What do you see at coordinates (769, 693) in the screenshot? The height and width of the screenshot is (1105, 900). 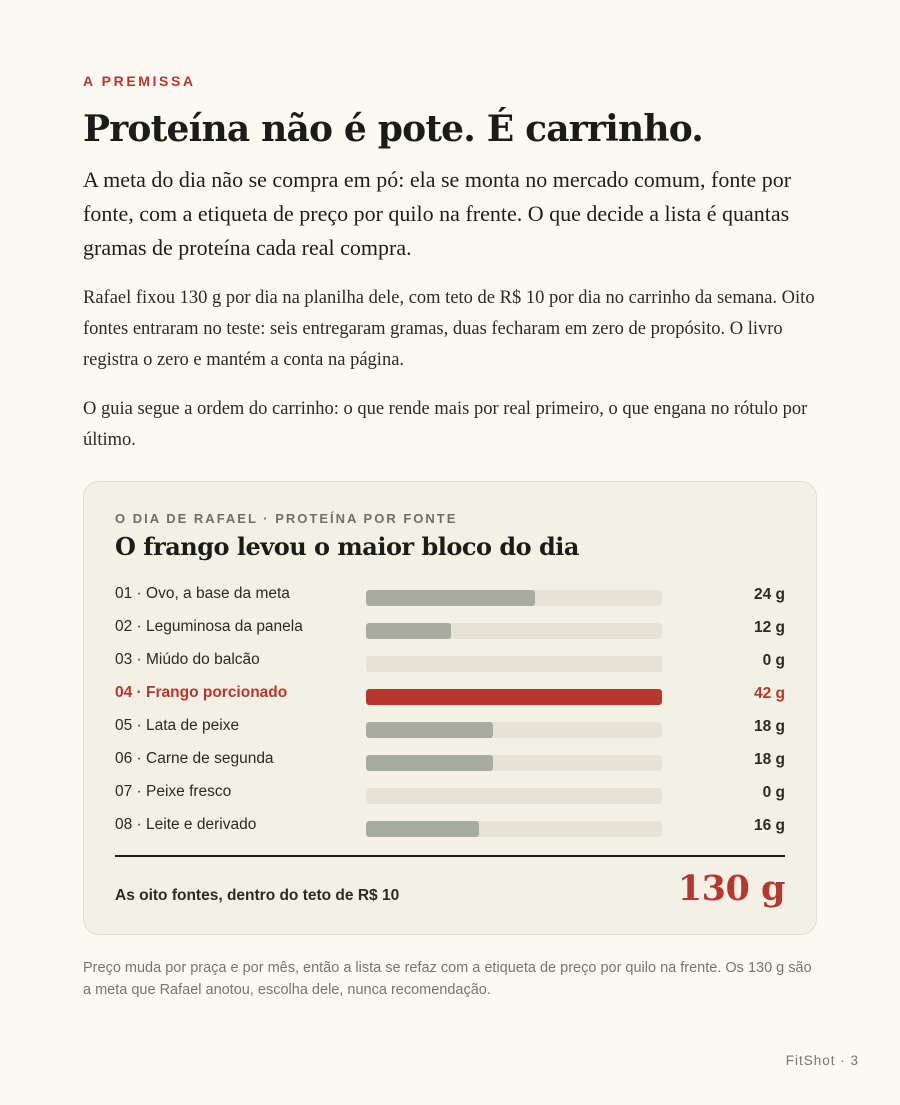 I see `bar-value-label: 42 g` at bounding box center [769, 693].